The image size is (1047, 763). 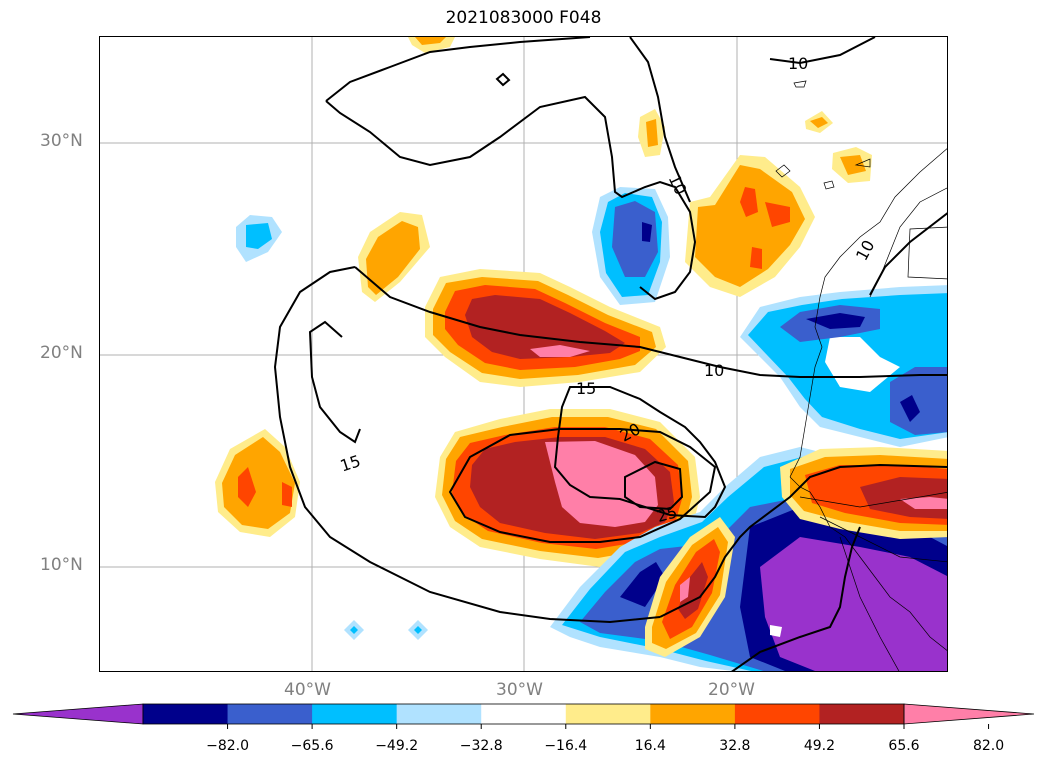 What do you see at coordinates (904, 746) in the screenshot?
I see `colorbar-tick-label: 65.6` at bounding box center [904, 746].